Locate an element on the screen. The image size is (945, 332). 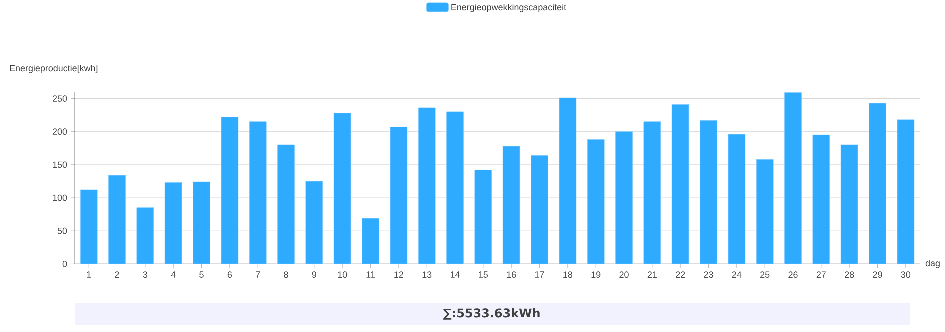
x-tick-label: 8 is located at coordinates (286, 275).